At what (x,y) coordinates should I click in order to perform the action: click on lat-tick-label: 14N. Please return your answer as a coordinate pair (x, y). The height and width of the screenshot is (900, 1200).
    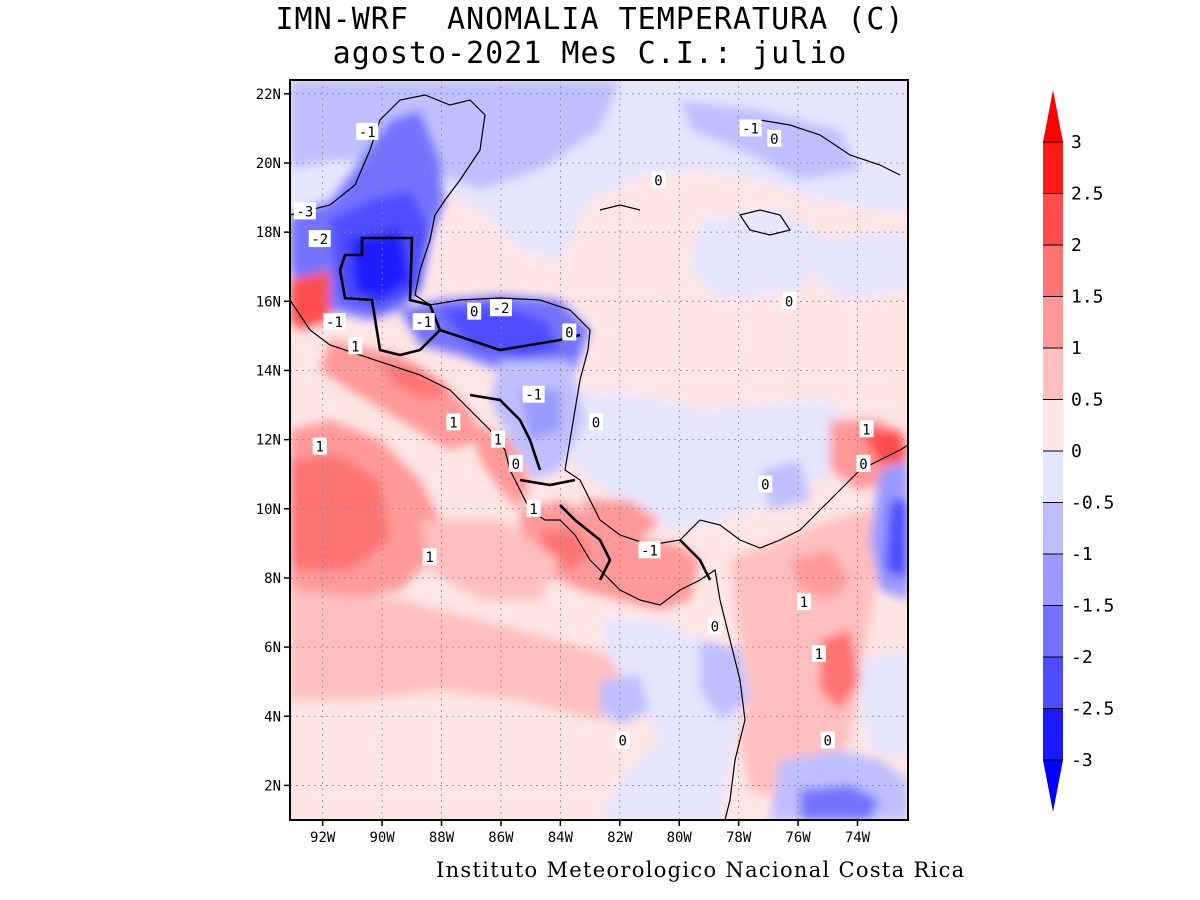
    Looking at the image, I should click on (268, 371).